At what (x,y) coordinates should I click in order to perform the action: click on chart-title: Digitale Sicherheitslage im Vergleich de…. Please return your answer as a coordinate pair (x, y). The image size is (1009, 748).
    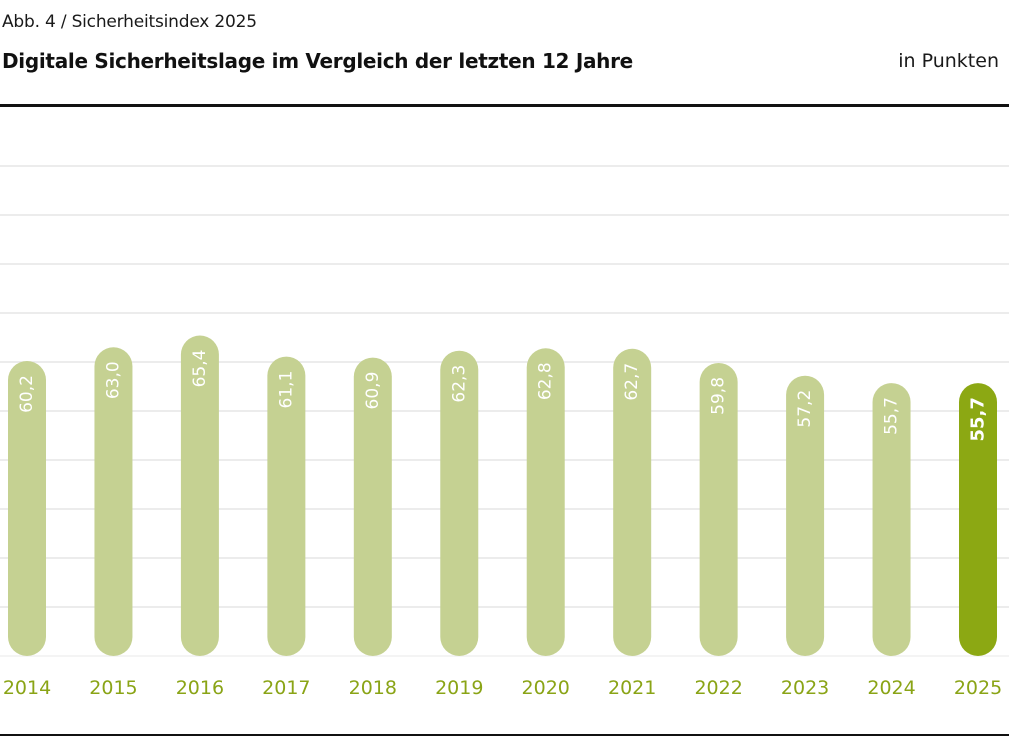
    Looking at the image, I should click on (317, 61).